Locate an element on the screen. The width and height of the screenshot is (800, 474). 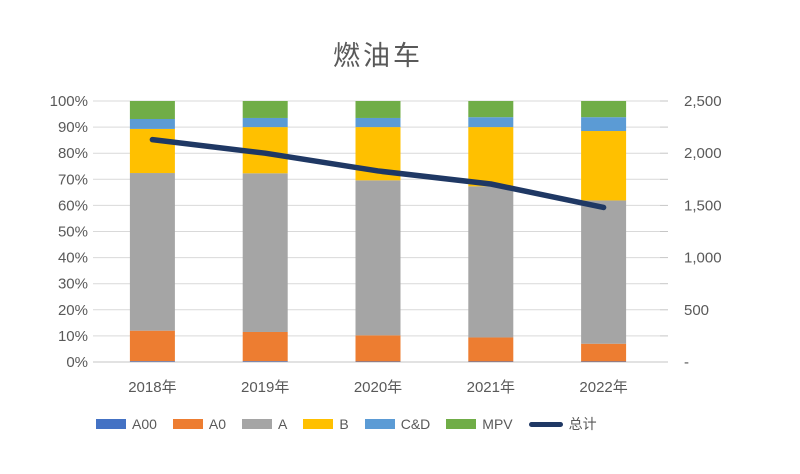
bar-segment-A00-2020年 is located at coordinates (378, 361).